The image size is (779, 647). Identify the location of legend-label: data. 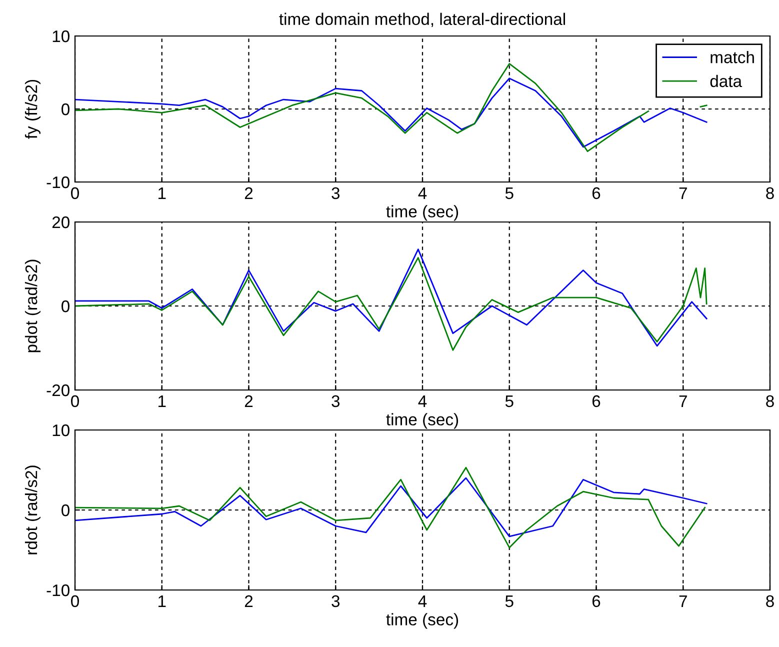
(726, 81).